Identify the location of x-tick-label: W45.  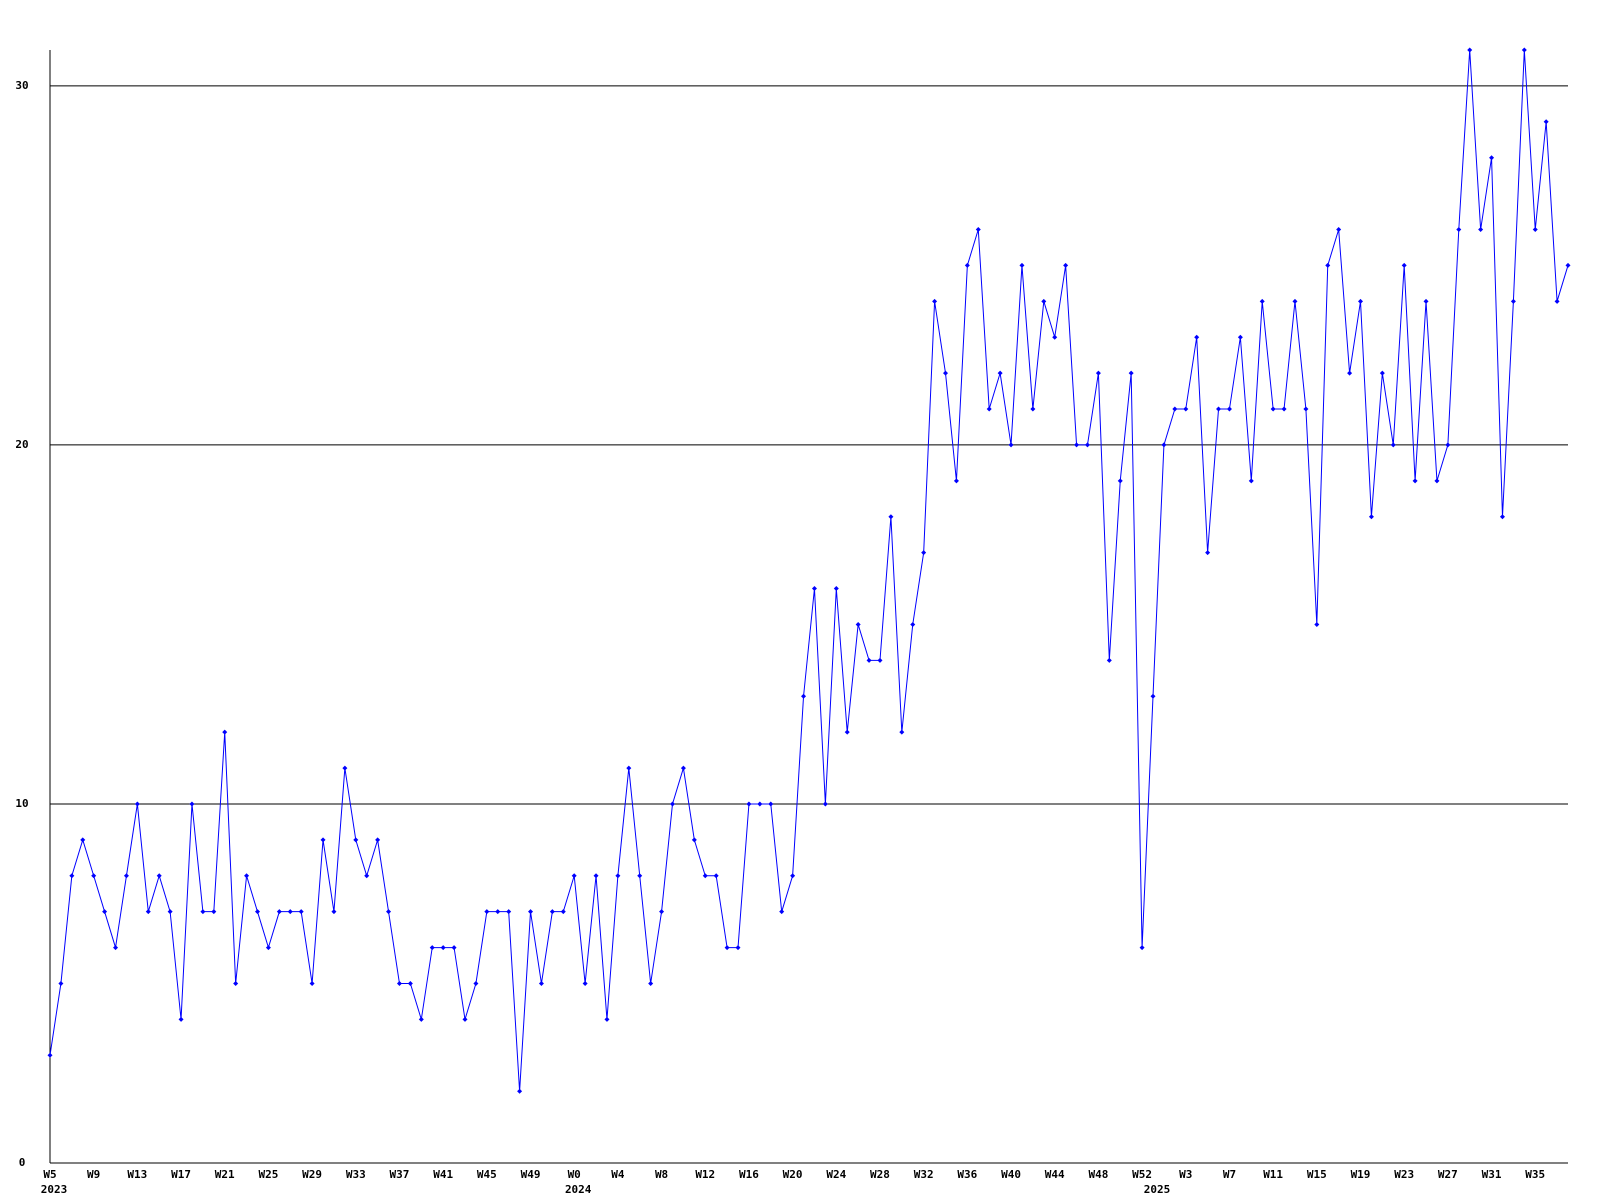
(487, 1174).